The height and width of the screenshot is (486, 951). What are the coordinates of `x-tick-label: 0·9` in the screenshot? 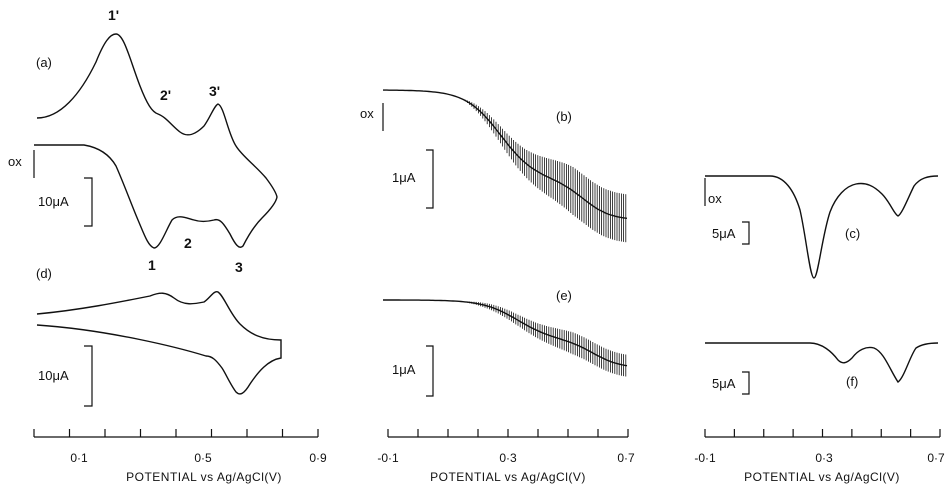 It's located at (318, 458).